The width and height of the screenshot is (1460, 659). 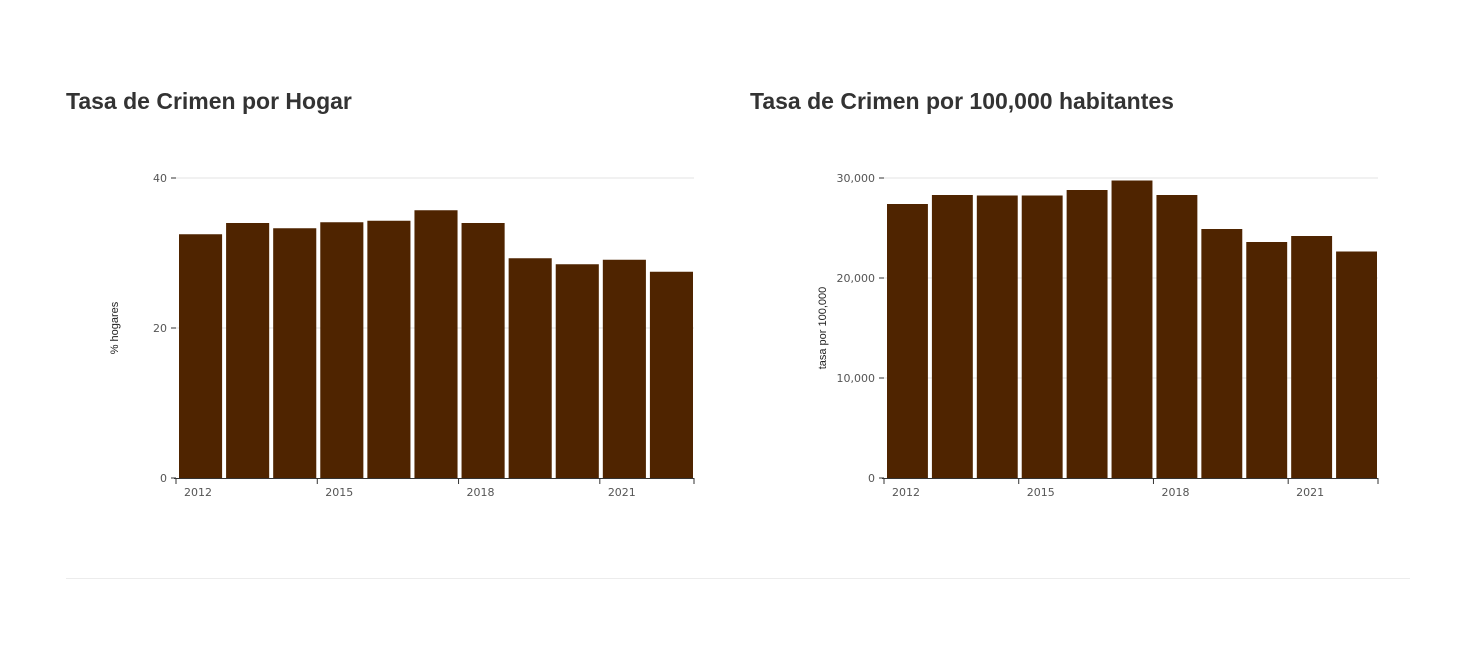 What do you see at coordinates (160, 178) in the screenshot?
I see `y-tick-label: 40` at bounding box center [160, 178].